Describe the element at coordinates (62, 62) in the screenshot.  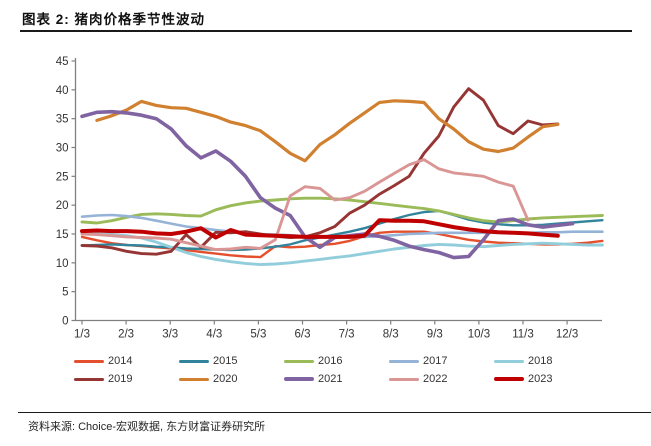
I see `y-tick-label: 45` at that location.